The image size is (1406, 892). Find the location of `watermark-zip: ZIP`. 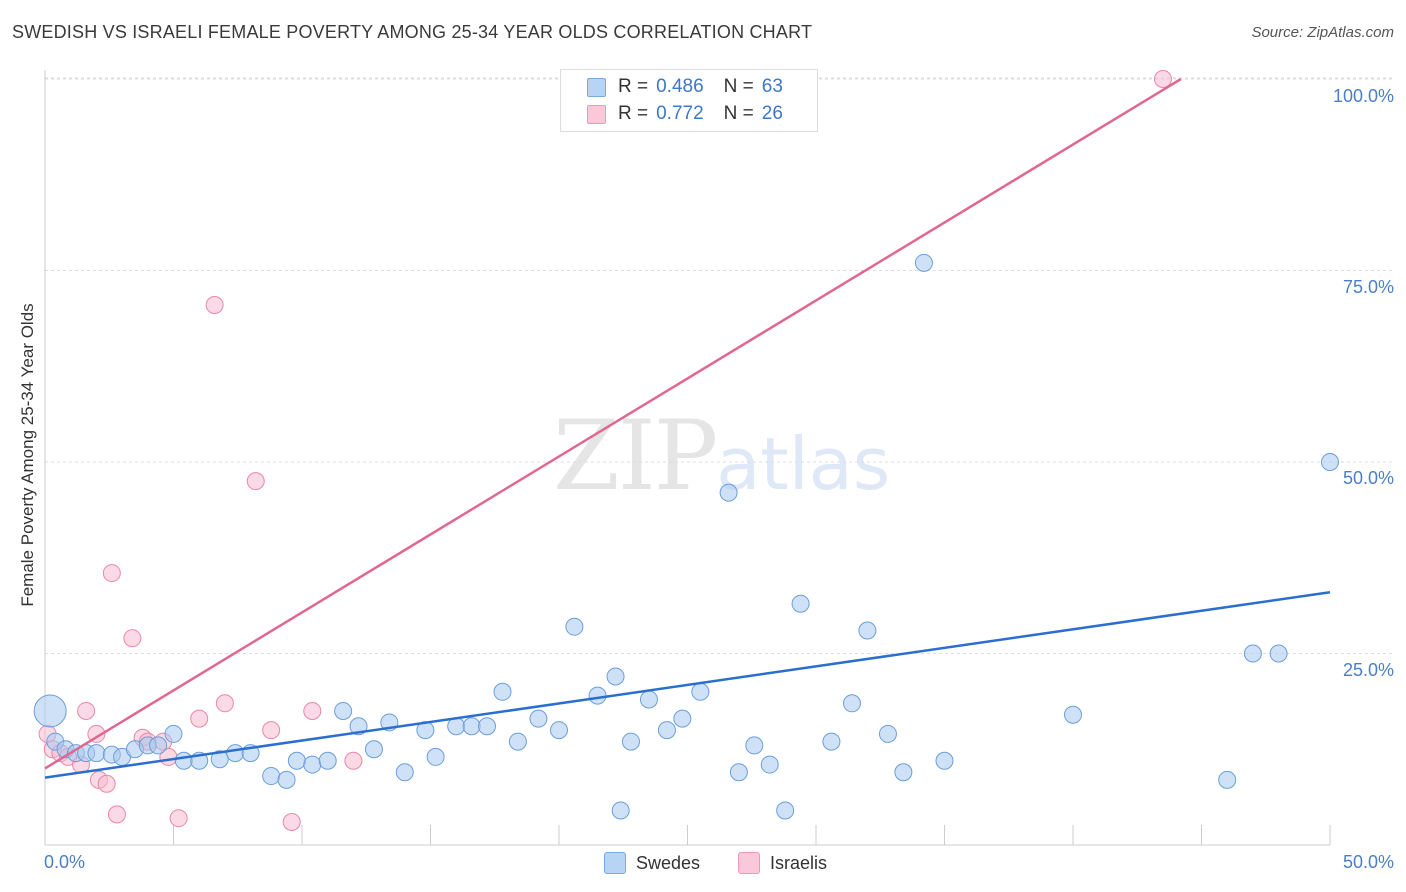

watermark-zip: ZIP is located at coordinates (635, 456).